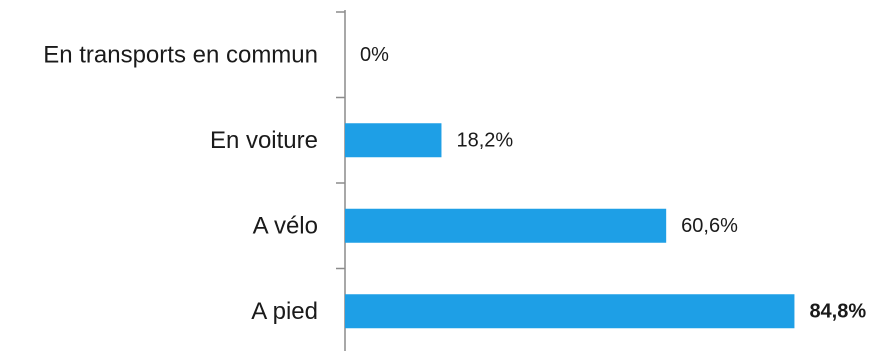 The image size is (882, 351). Describe the element at coordinates (709, 226) in the screenshot. I see `value-label: 60,6%` at that location.